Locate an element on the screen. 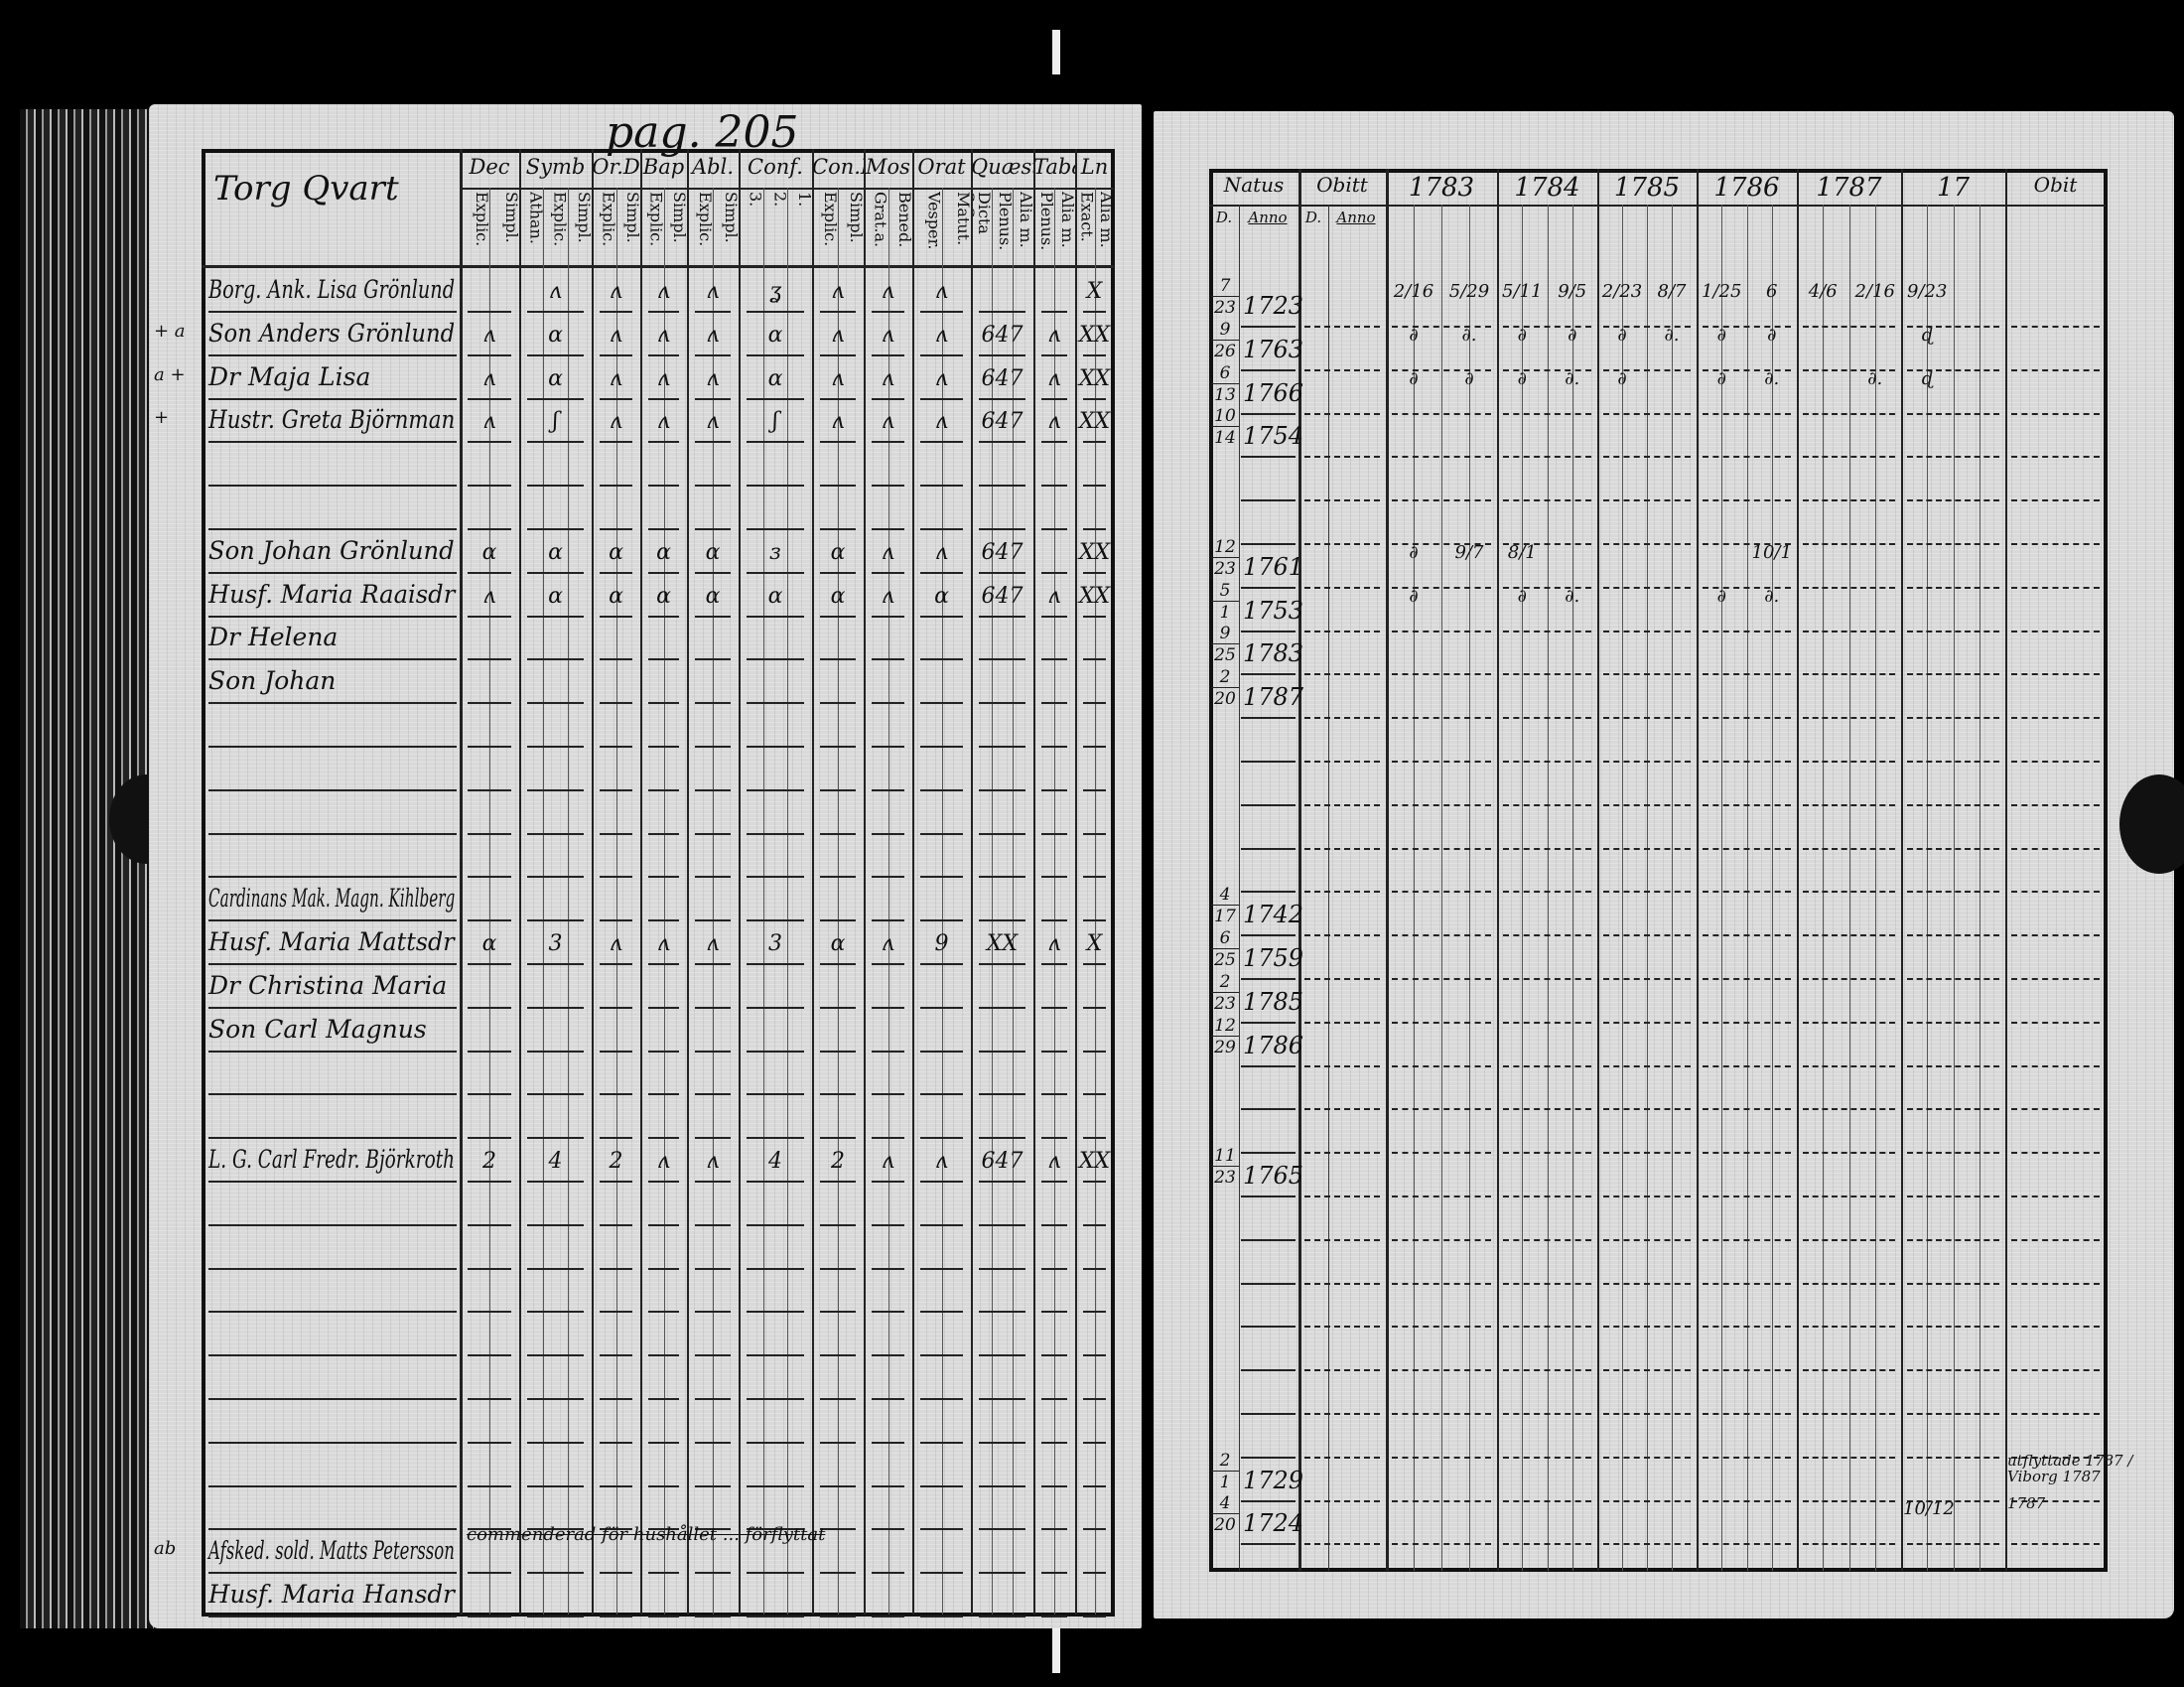 The width and height of the screenshot is (2184, 1687). name-rule is located at coordinates (332, 1268).